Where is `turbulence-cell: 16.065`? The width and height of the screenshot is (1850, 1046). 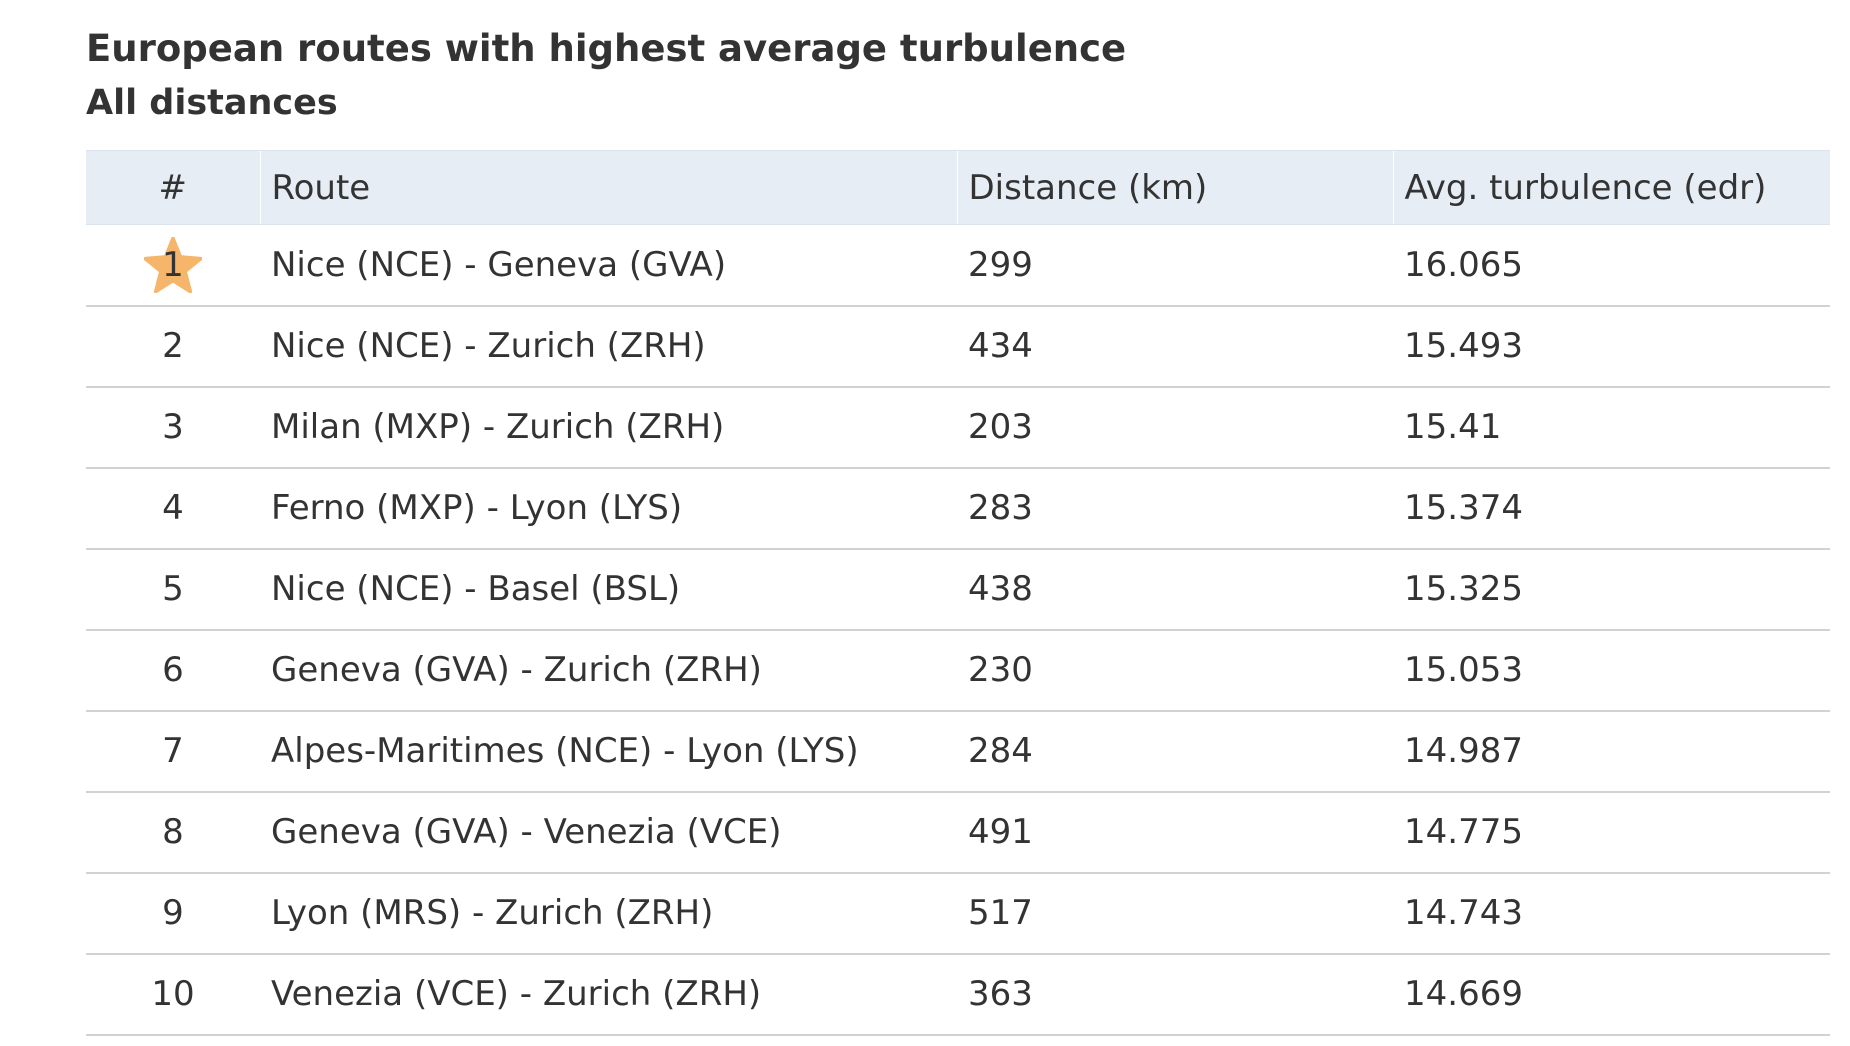
turbulence-cell: 16.065 is located at coordinates (1463, 264).